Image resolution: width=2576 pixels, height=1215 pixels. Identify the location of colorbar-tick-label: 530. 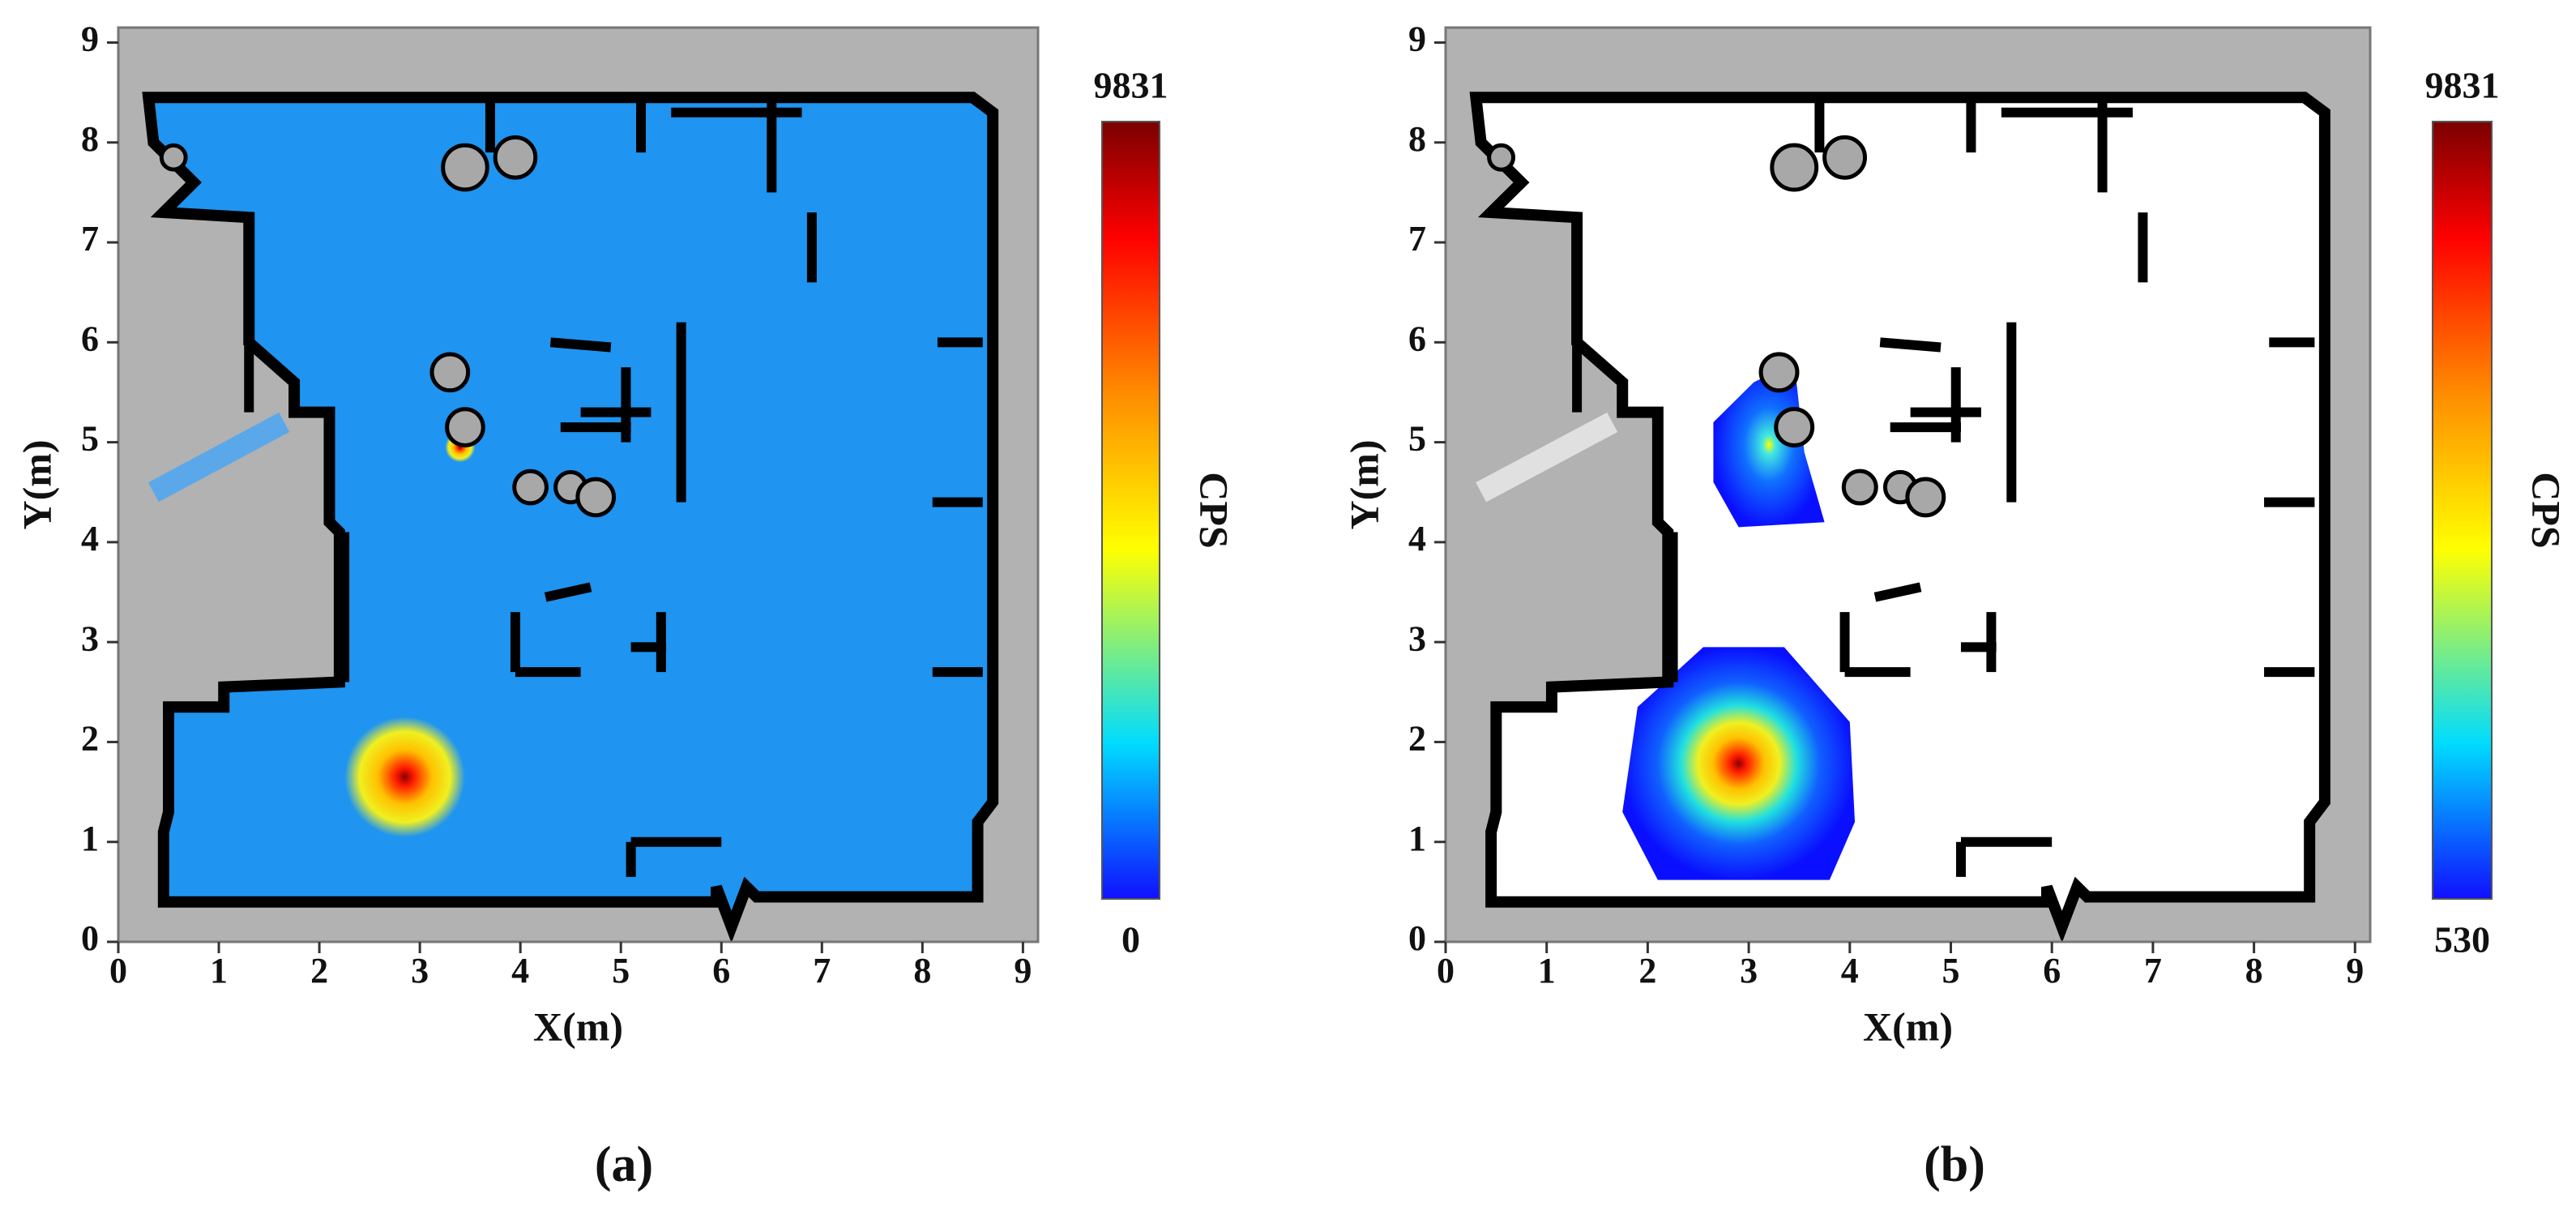
(2462, 939).